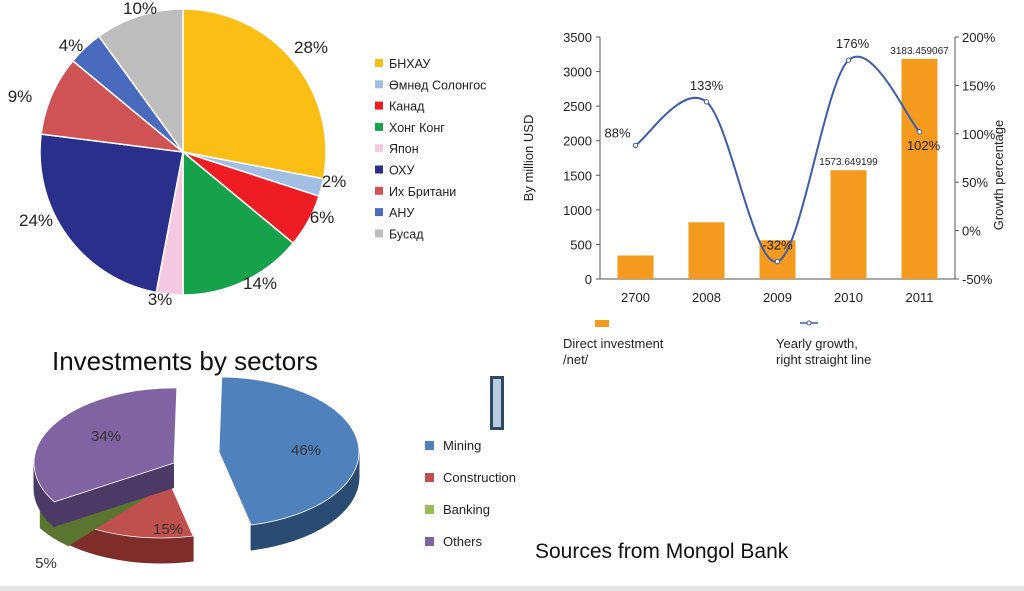 The height and width of the screenshot is (591, 1024). Describe the element at coordinates (975, 182) in the screenshot. I see `y2-tick-label-3: 50%` at that location.